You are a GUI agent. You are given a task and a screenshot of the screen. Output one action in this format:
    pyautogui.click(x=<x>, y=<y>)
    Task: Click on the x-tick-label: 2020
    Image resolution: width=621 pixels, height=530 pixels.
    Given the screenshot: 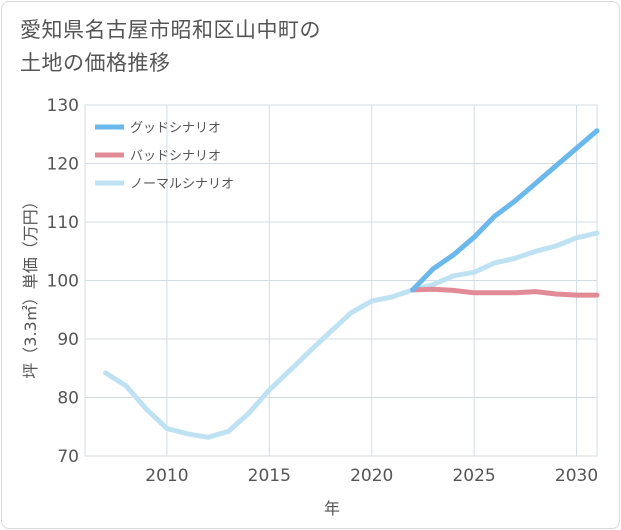 What is the action you would take?
    pyautogui.click(x=371, y=476)
    